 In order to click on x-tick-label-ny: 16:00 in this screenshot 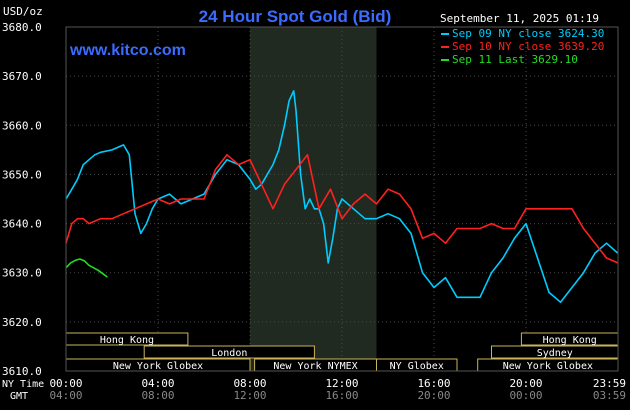, I will do `click(433, 383)`.